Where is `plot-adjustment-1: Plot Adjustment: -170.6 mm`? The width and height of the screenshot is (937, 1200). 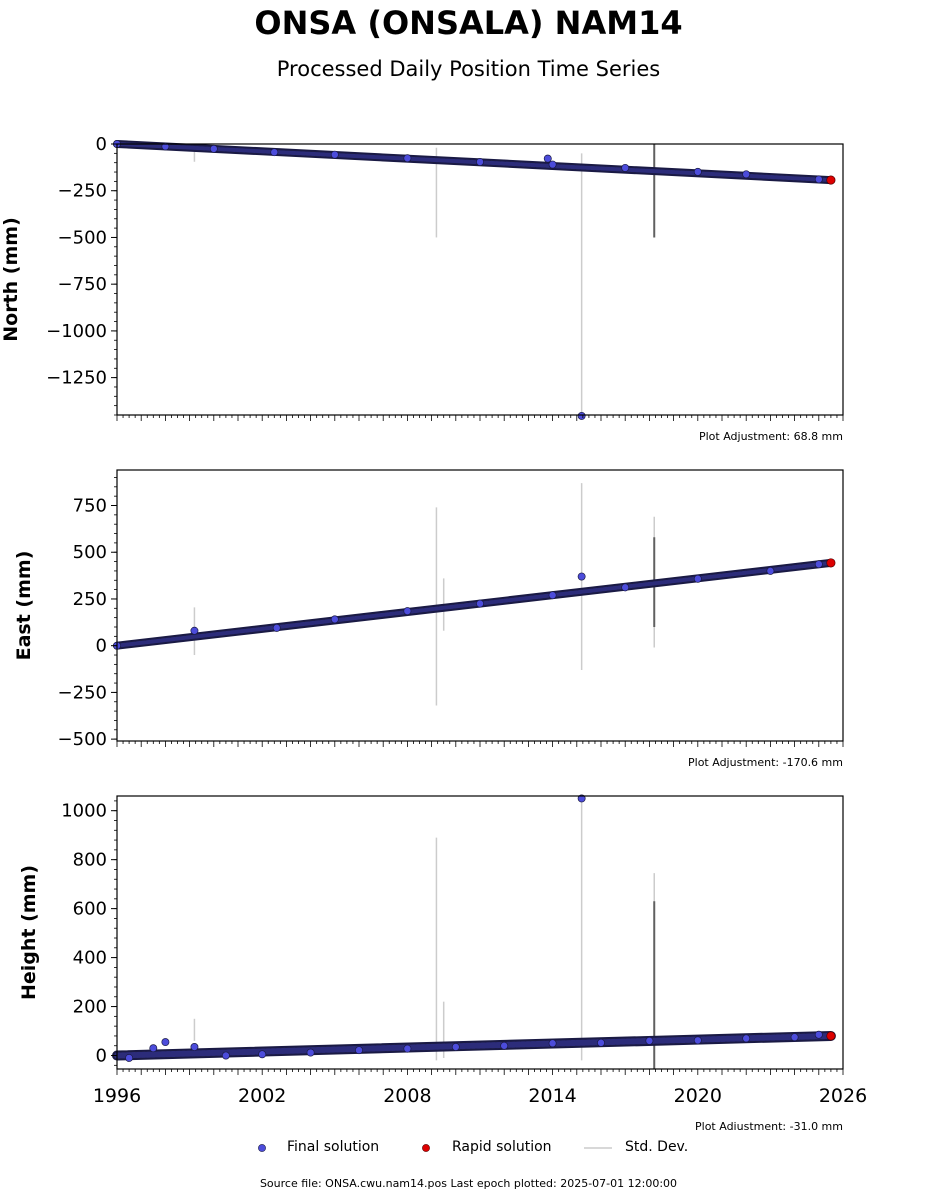
plot-adjustment-1: Plot Adjustment: -170.6 mm is located at coordinates (765, 762).